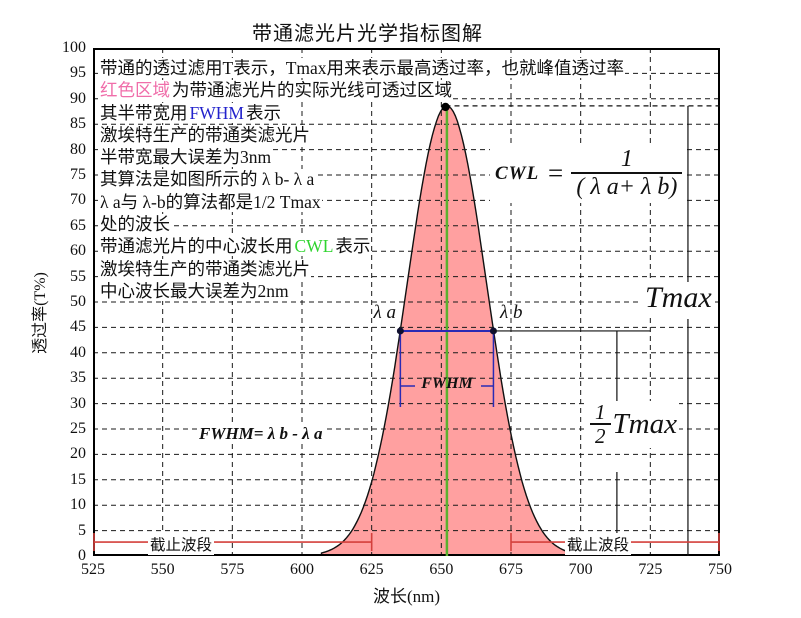  What do you see at coordinates (720, 569) in the screenshot?
I see `x-tick-label: 750` at bounding box center [720, 569].